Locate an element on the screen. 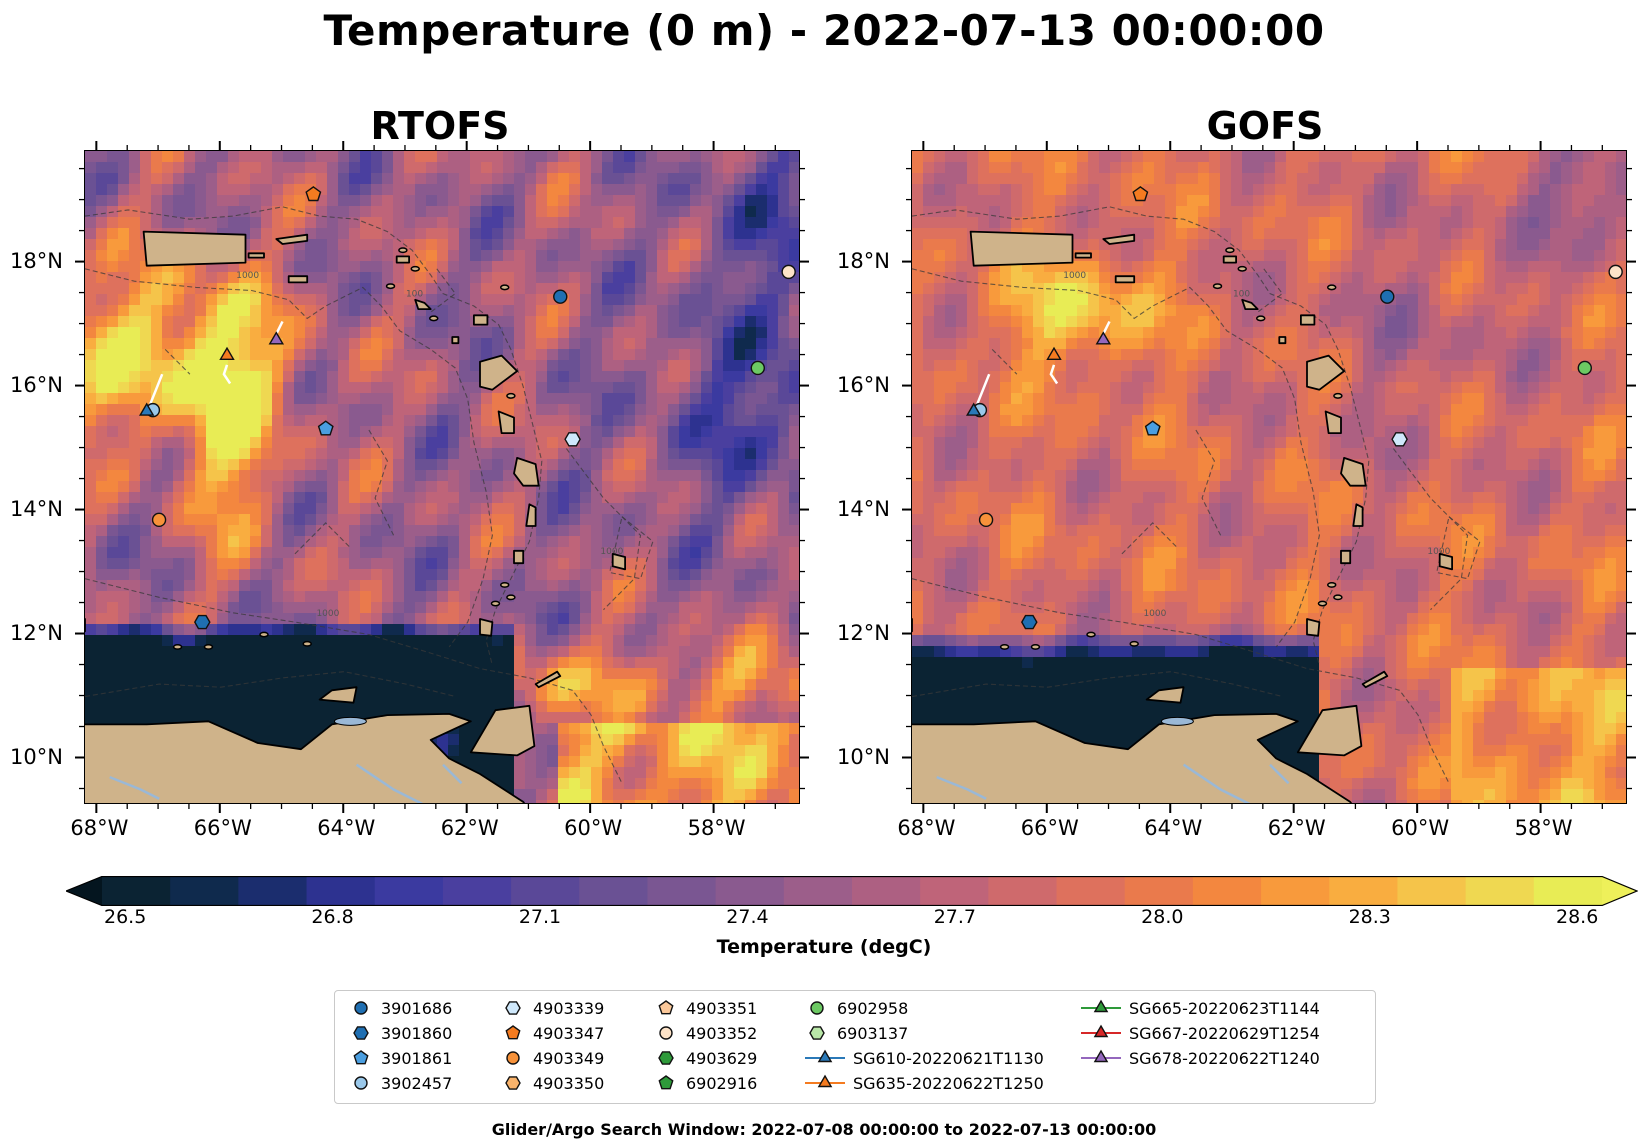 The image size is (1648, 1147). legend-item: 4903629 is located at coordinates (705, 1058).